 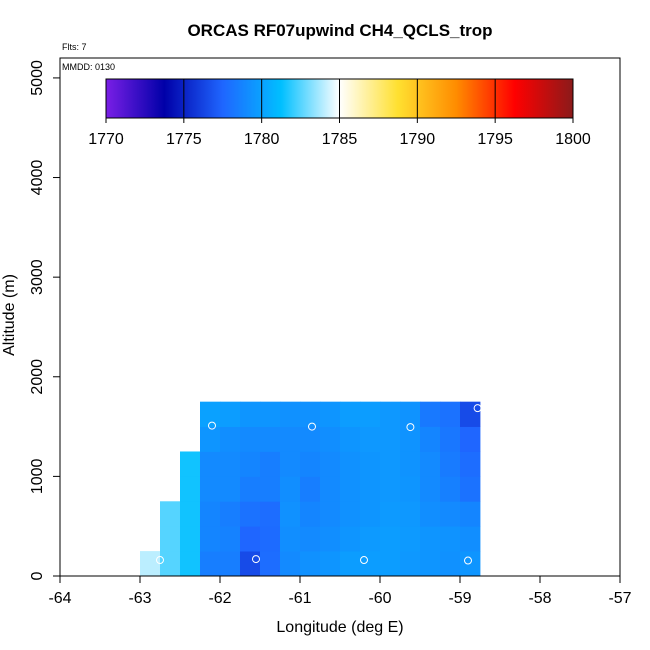 I want to click on x-tick-label: -61, so click(x=299, y=598).